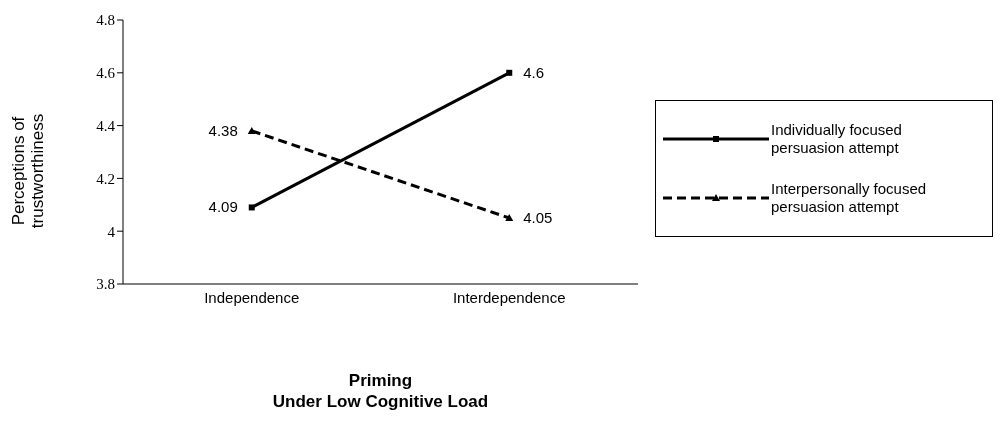 Image resolution: width=1005 pixels, height=422 pixels. What do you see at coordinates (380, 391) in the screenshot?
I see `x-axis-title: Priming Under Low Cognitive Load` at bounding box center [380, 391].